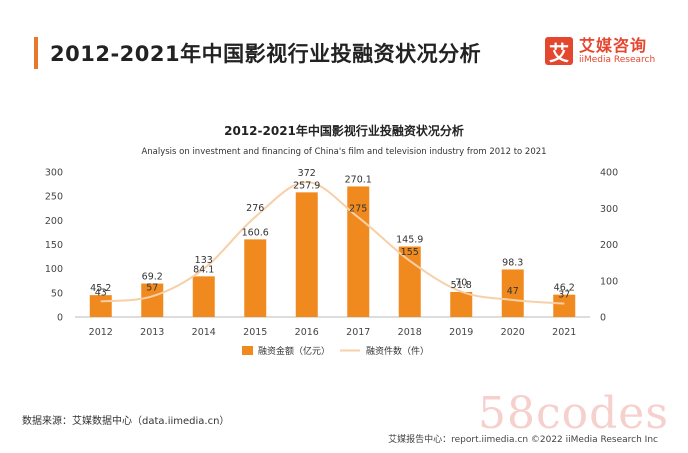 This screenshot has width=688, height=453. What do you see at coordinates (410, 252) in the screenshot?
I see `line-value-label: 155` at bounding box center [410, 252].